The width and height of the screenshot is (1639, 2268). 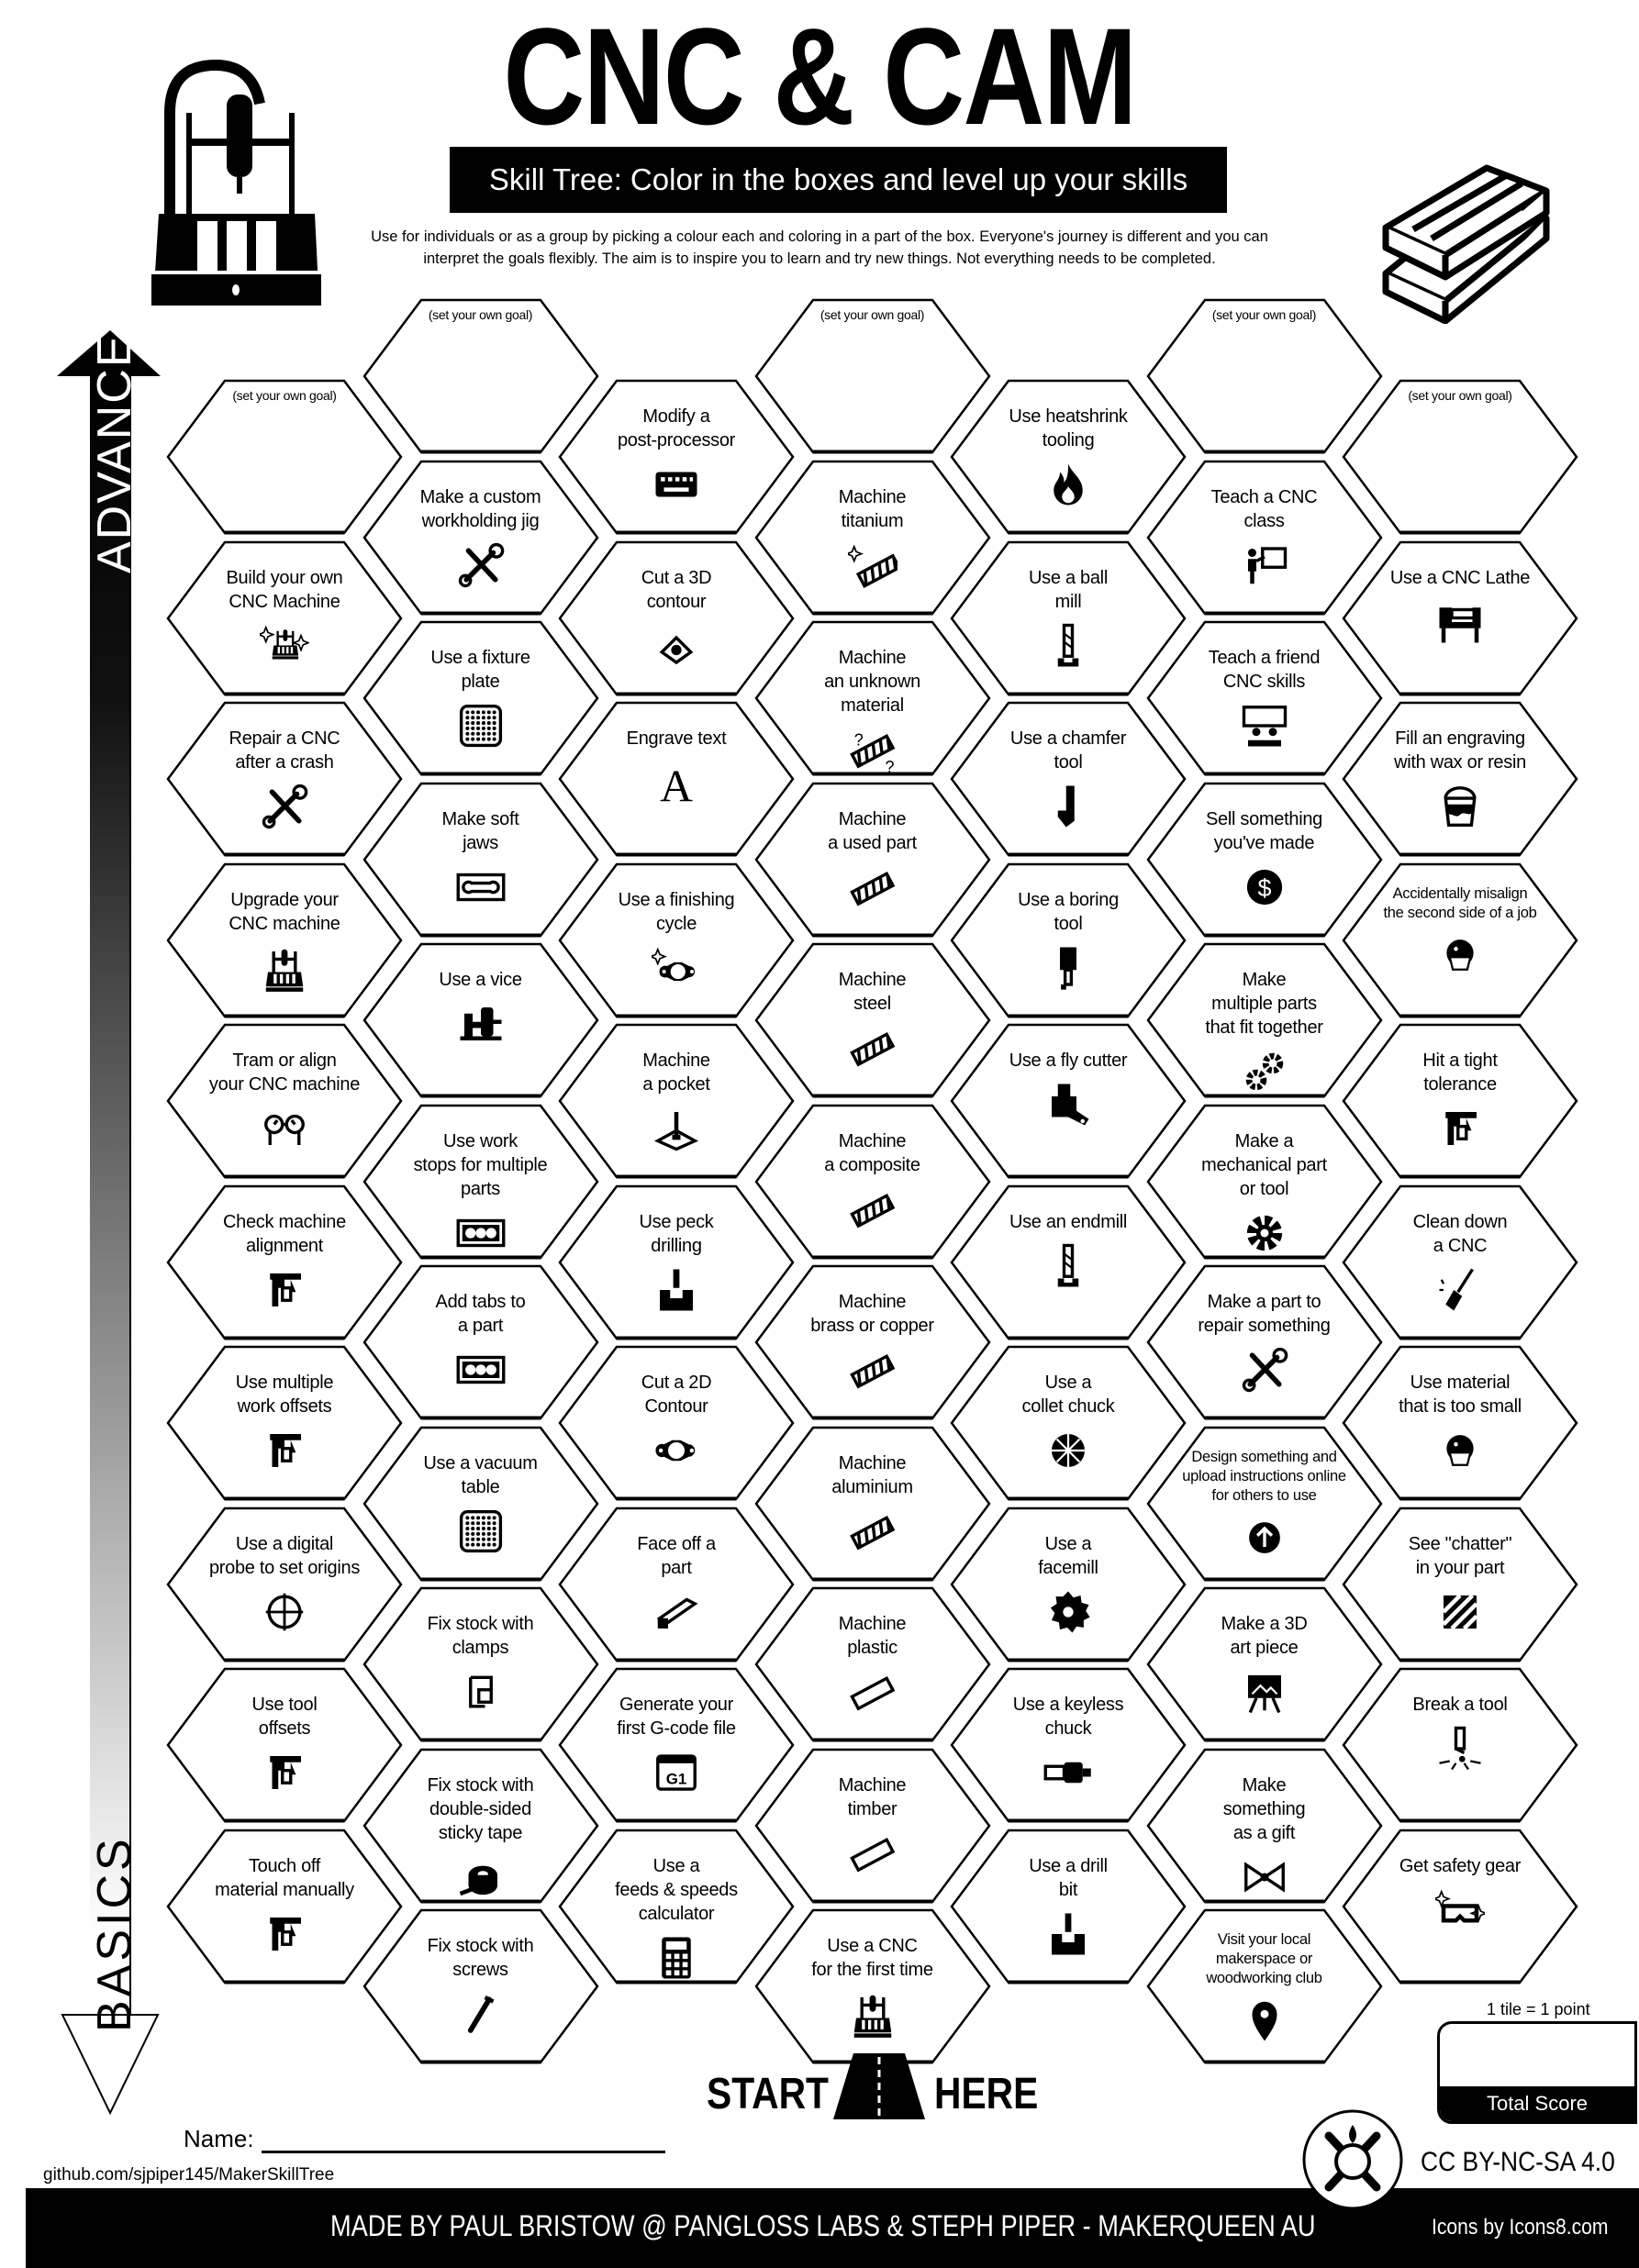 What do you see at coordinates (481, 1504) in the screenshot?
I see `skill-tile: Use a vacuum table` at bounding box center [481, 1504].